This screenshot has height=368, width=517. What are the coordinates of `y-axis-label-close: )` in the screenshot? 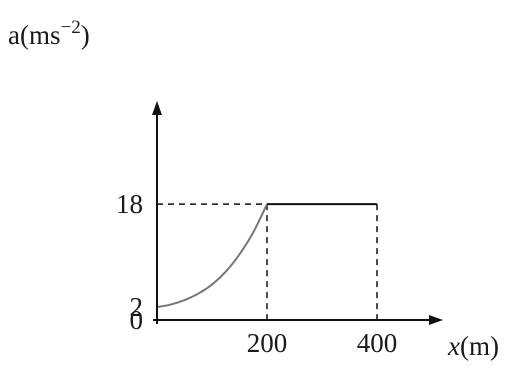 It's located at (85, 35).